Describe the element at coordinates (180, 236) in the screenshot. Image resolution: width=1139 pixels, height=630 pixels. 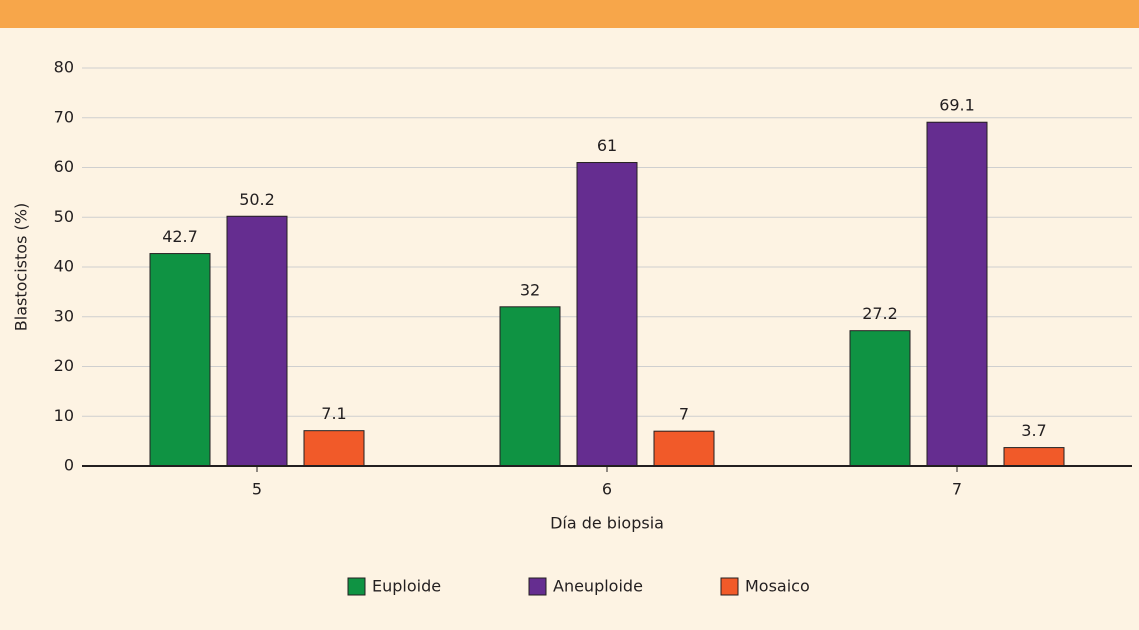
I see `data-label: 42.7` at that location.